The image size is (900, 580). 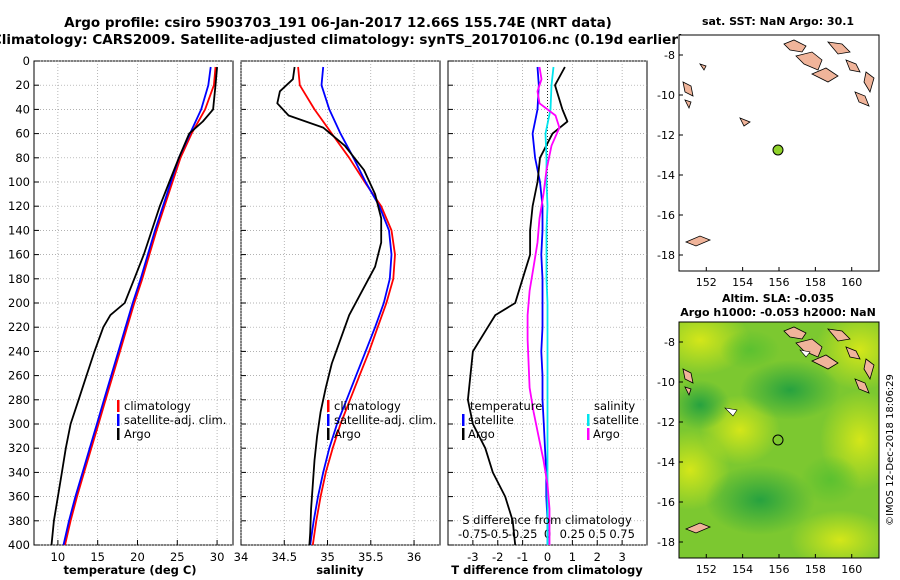 What do you see at coordinates (19, 279) in the screenshot?
I see `y-tick-label: 180` at bounding box center [19, 279].